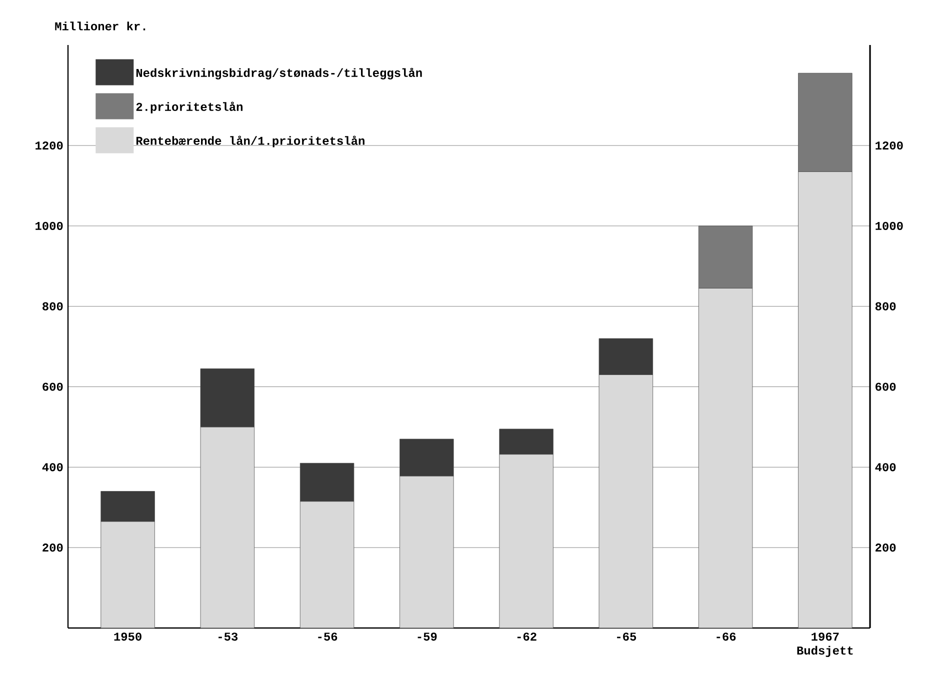 This screenshot has width=928, height=696. I want to click on x-tick-label: -53, so click(228, 636).